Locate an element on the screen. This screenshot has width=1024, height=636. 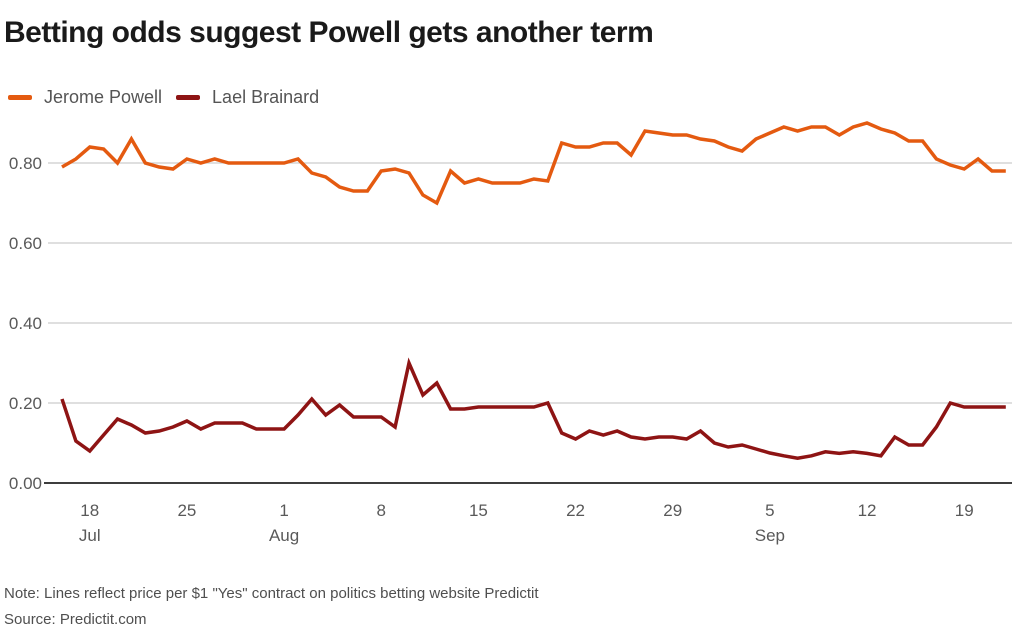
x-month-label: Aug is located at coordinates (284, 535).